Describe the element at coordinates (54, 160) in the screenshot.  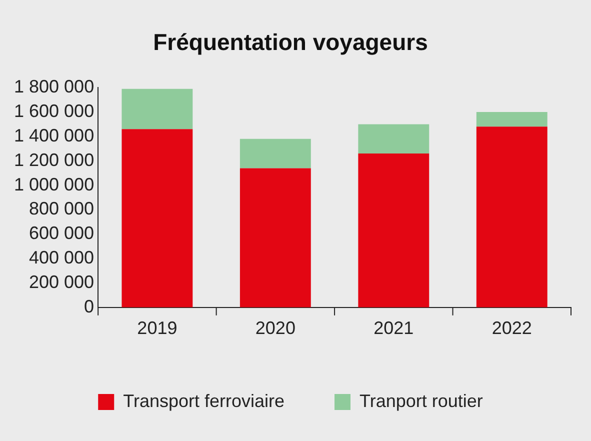
I see `y-tick-label: 1 200 000` at that location.